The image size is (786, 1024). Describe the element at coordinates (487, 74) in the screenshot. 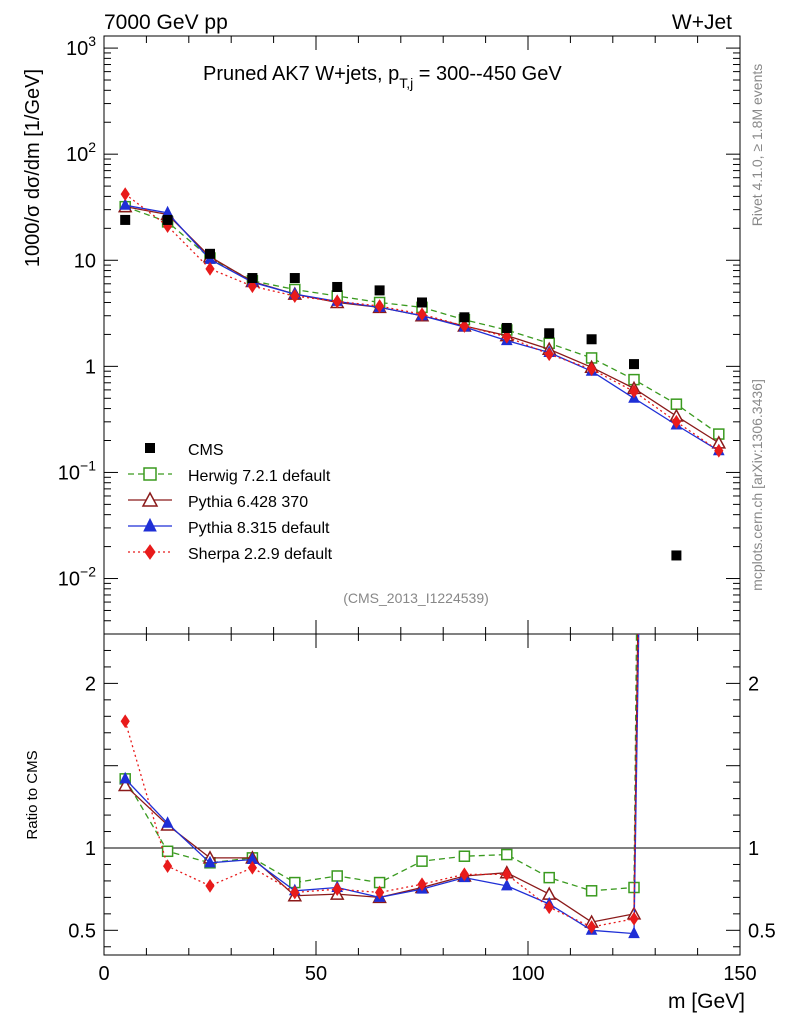

I see `chart-title-rest: = 300--450 GeV` at that location.